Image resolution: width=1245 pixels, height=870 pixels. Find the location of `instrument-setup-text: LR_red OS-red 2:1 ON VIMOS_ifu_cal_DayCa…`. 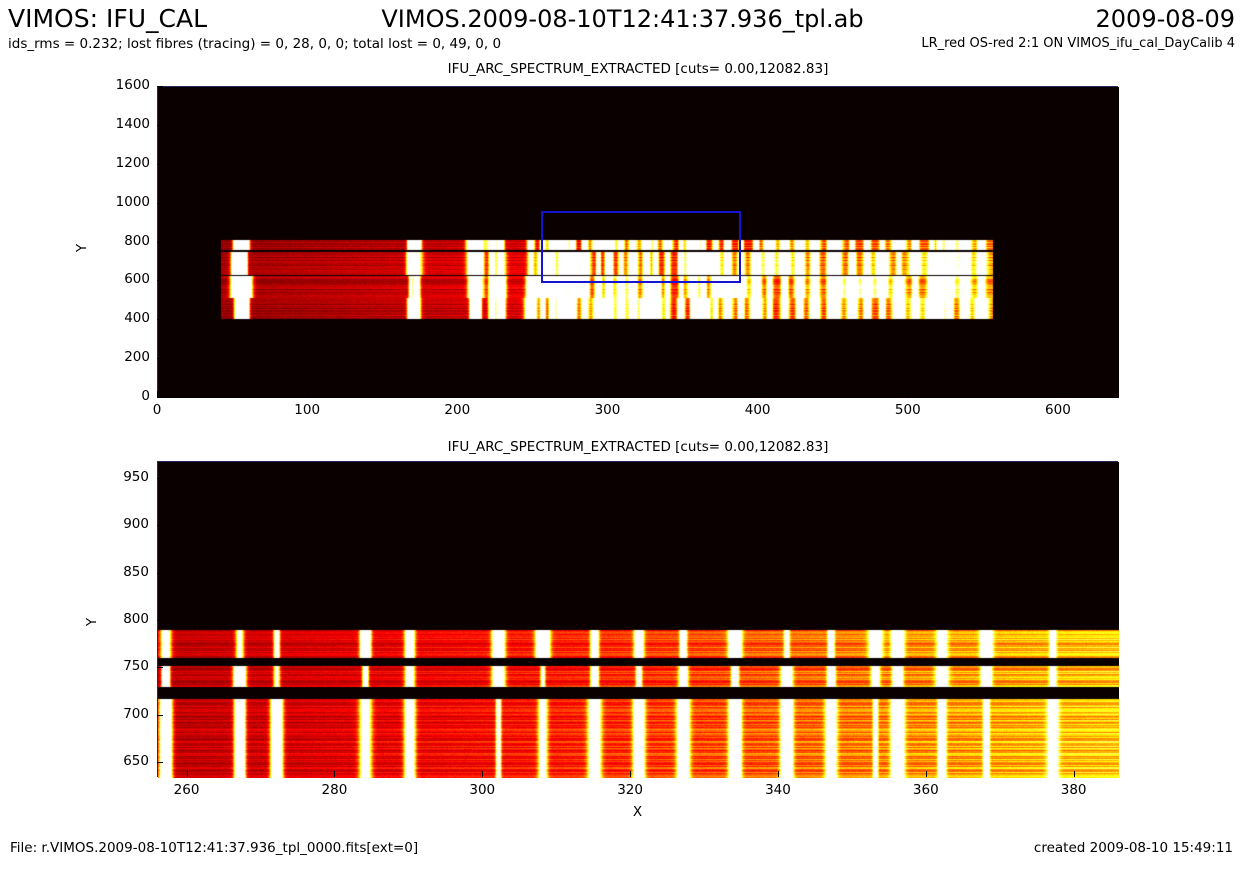

instrument-setup-text: LR_red OS-red 2:1 ON VIMOS_ifu_cal_DayCa… is located at coordinates (1078, 43).